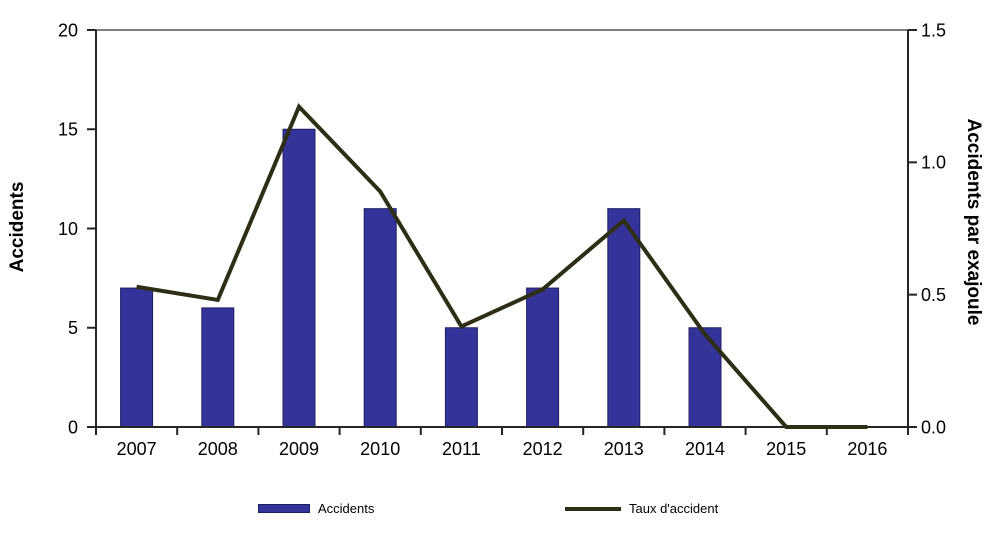  What do you see at coordinates (933, 30) in the screenshot?
I see `right-tick-label: 1.5` at bounding box center [933, 30].